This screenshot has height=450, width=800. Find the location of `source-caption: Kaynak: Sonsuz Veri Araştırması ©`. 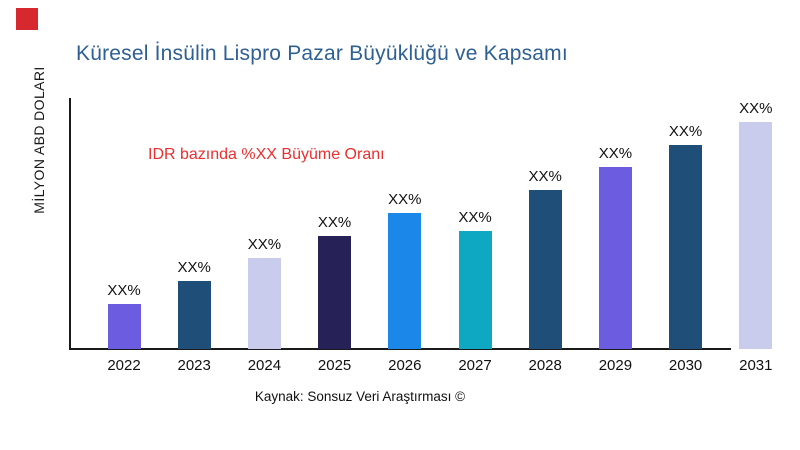

source-caption: Kaynak: Sonsuz Veri Araştırması © is located at coordinates (360, 396).